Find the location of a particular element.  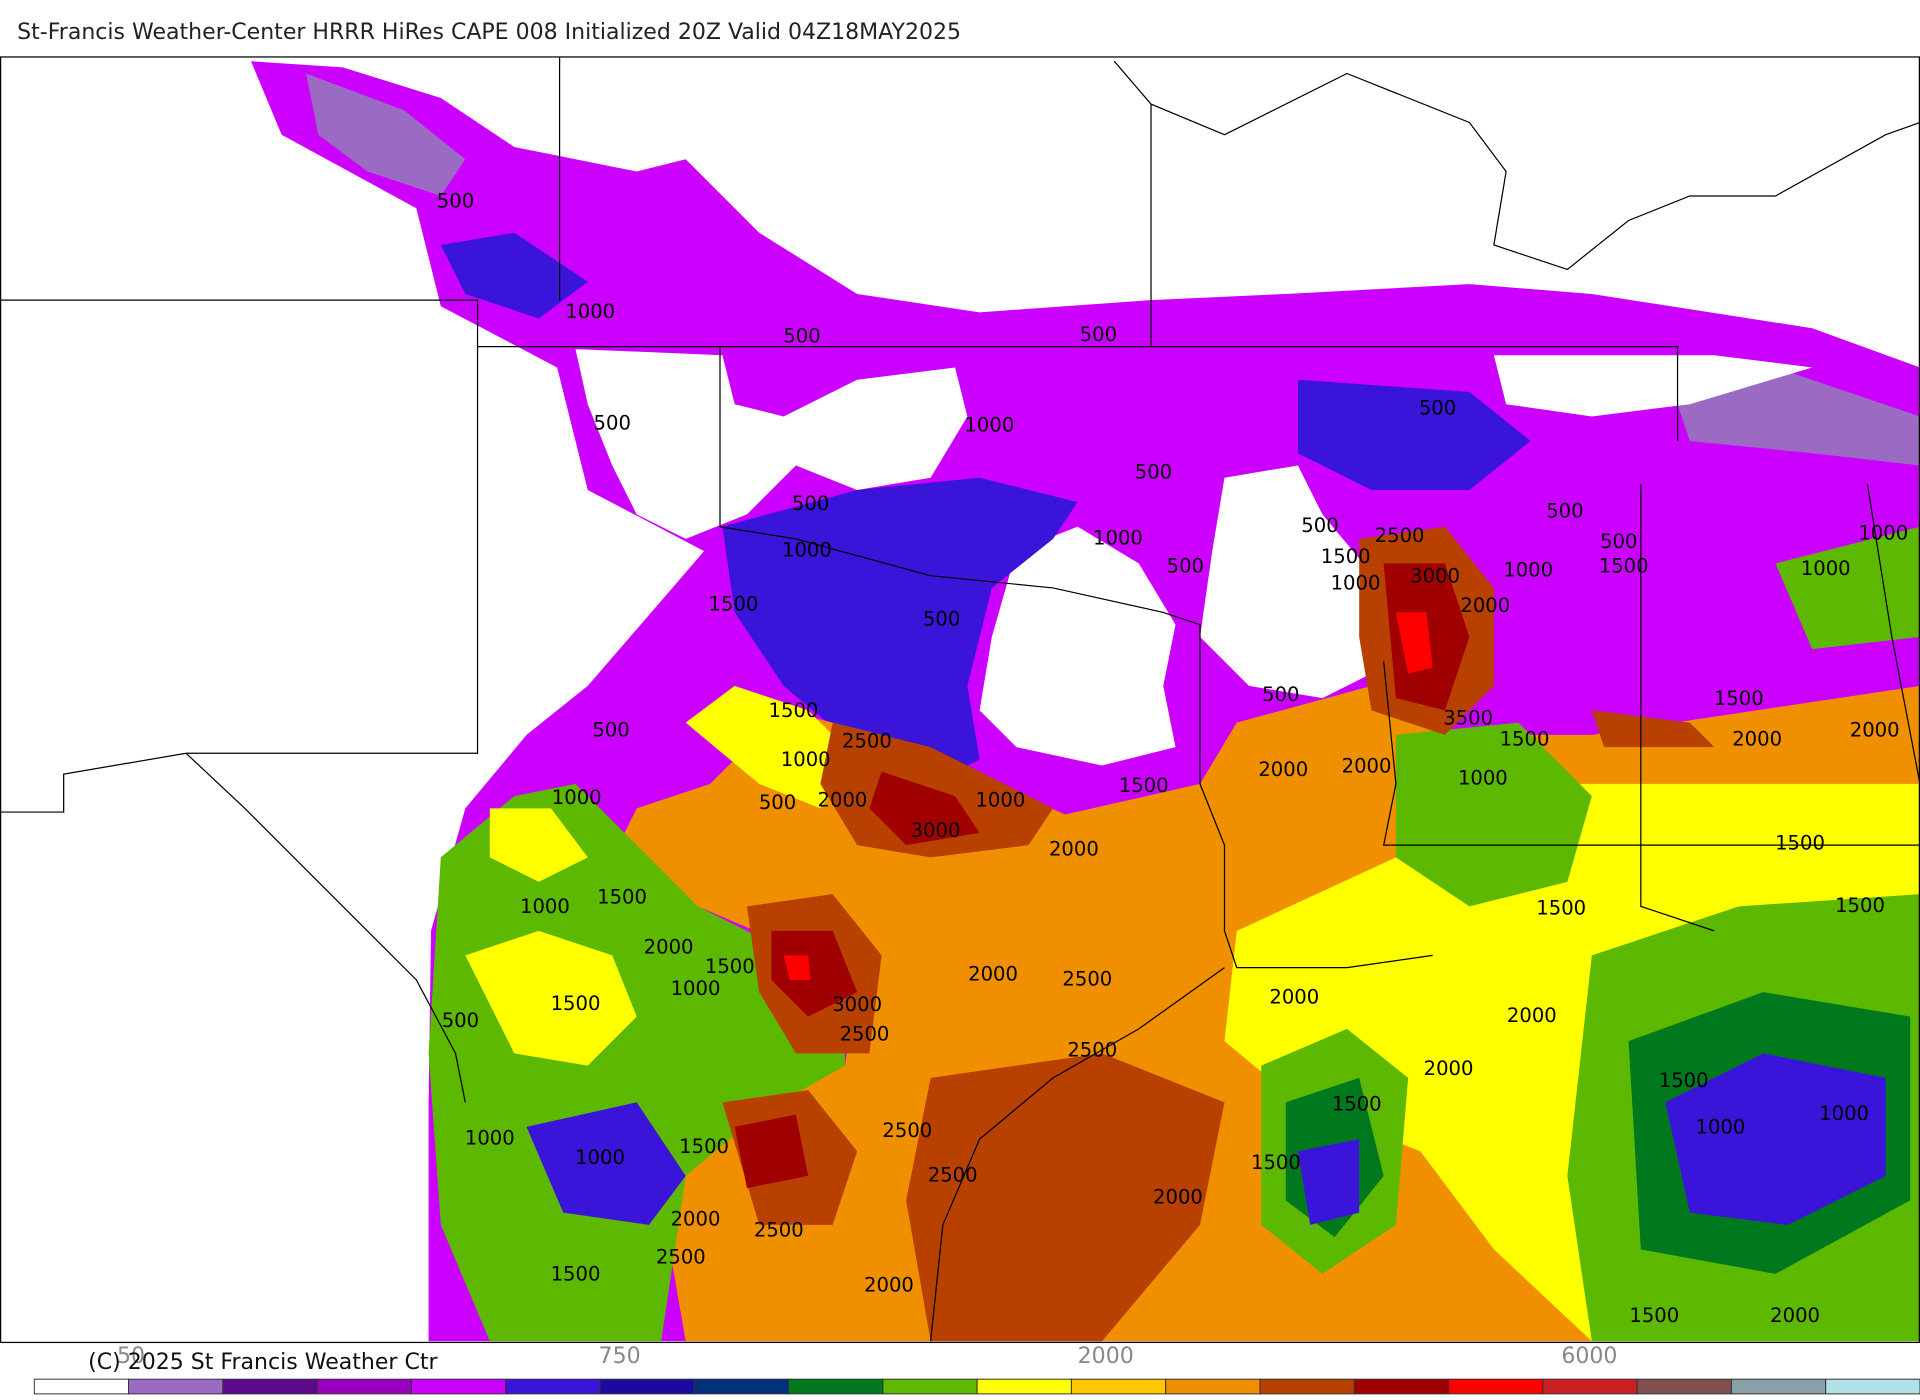

colorbar-label: 750 is located at coordinates (620, 1356).